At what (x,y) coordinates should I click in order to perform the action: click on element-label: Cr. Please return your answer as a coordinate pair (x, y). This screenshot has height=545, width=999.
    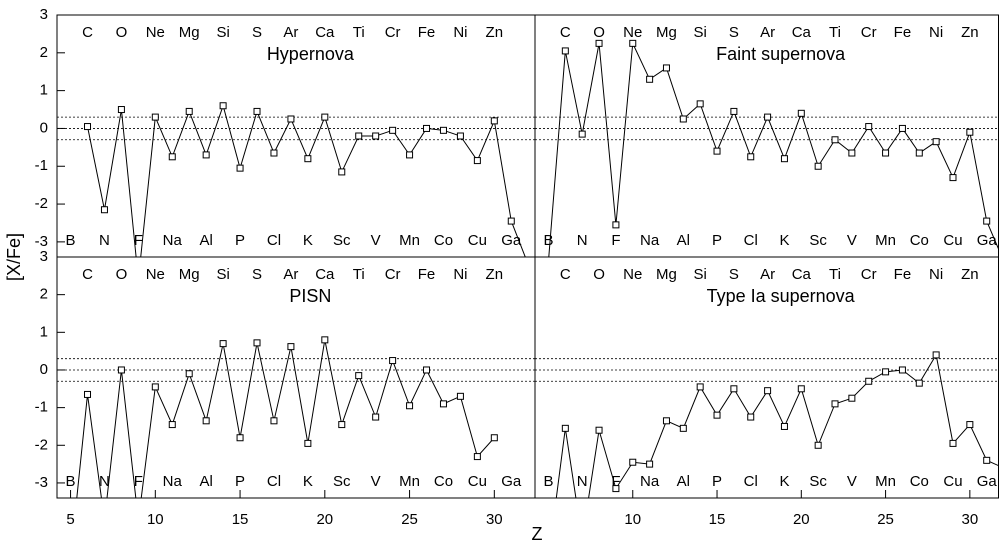
    Looking at the image, I should click on (869, 274).